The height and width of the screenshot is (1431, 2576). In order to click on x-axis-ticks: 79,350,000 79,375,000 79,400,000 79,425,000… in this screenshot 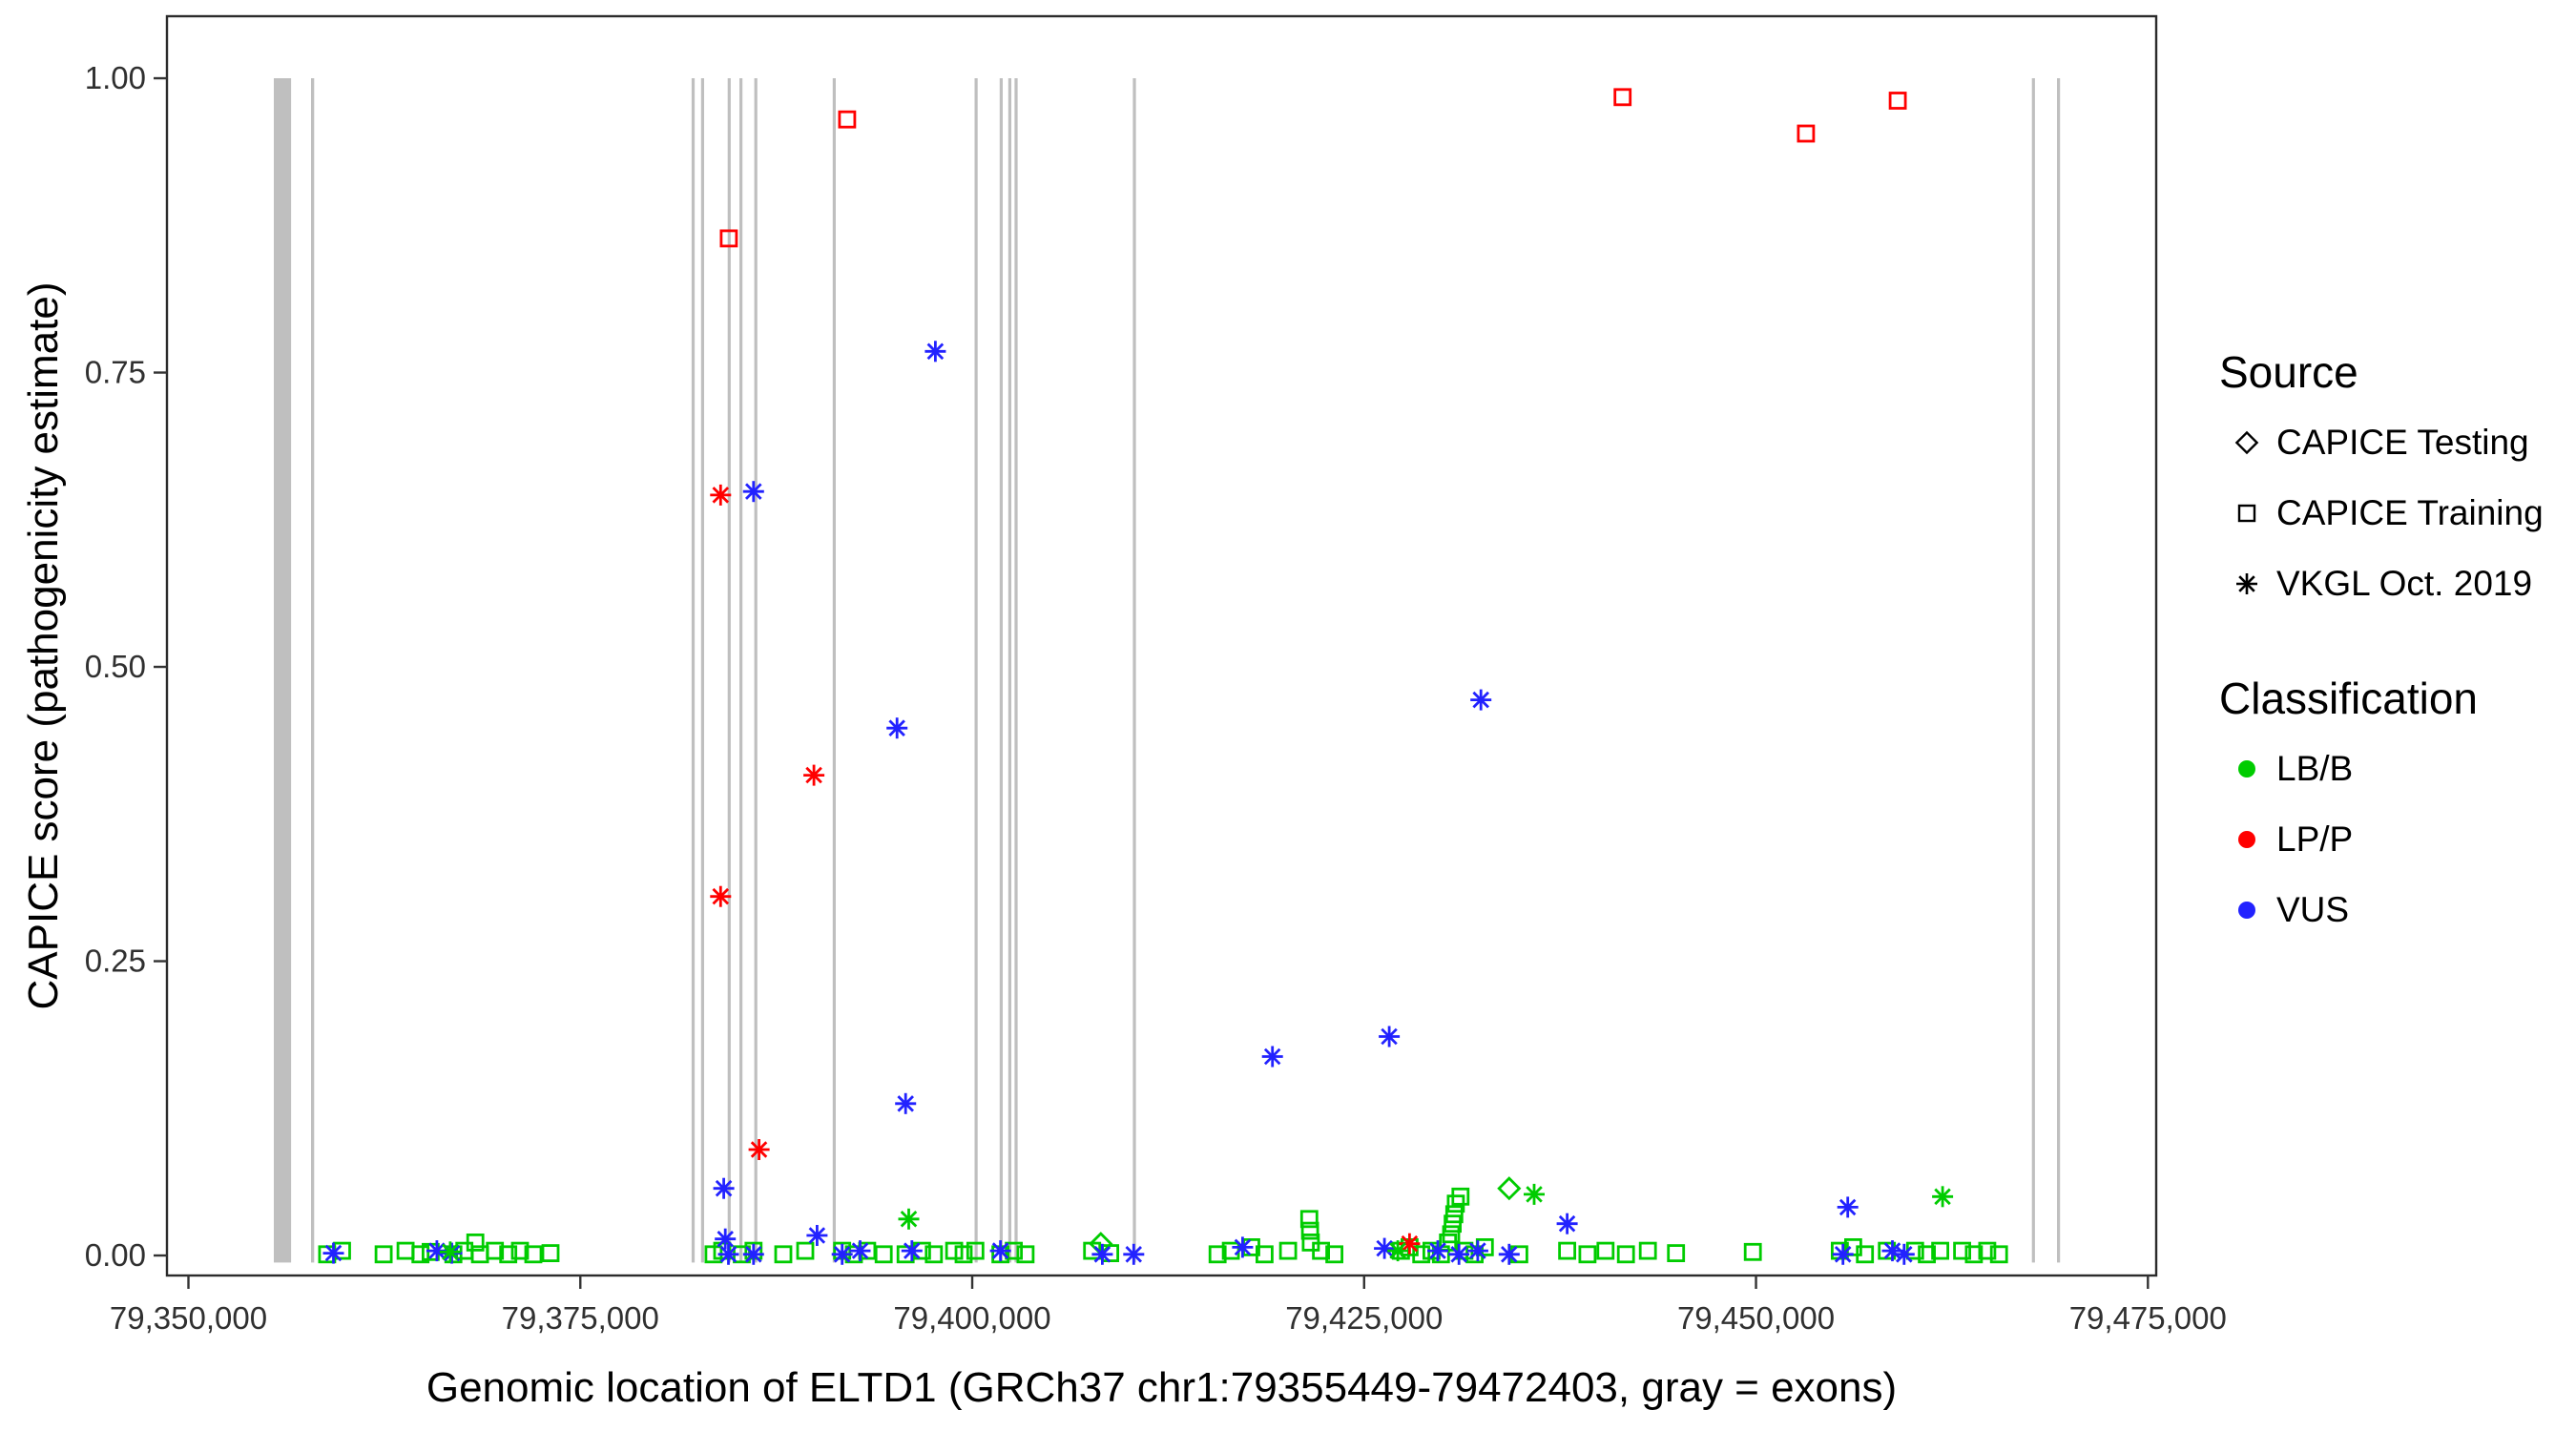, I will do `click(1168, 1305)`.